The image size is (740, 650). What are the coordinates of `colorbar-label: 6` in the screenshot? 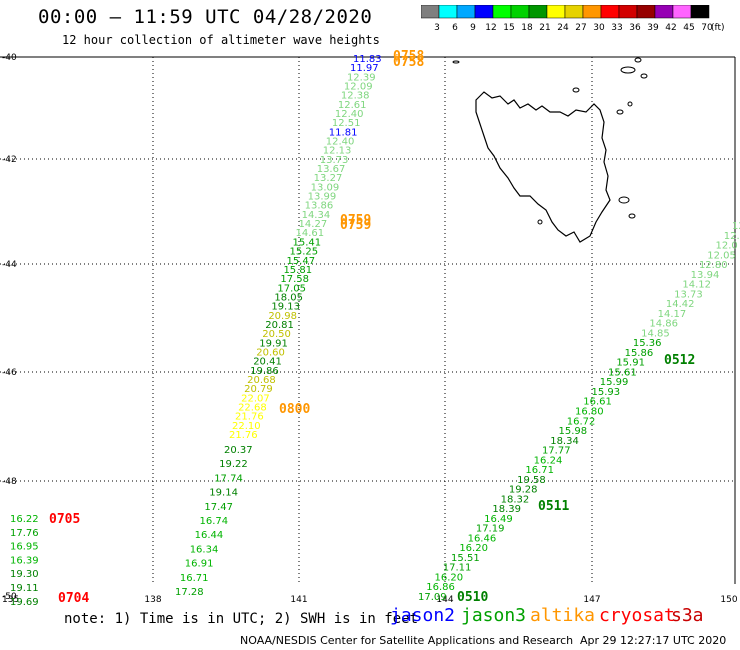 It's located at (455, 28).